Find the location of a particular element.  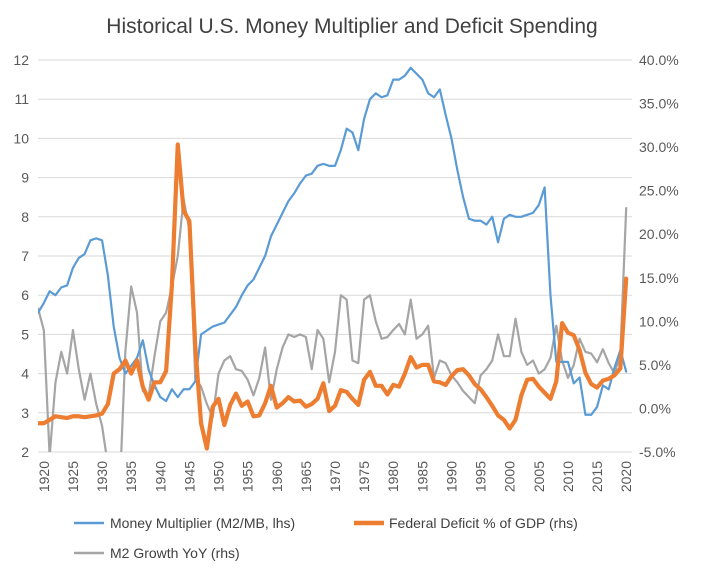

x-tick-label: 1980 is located at coordinates (393, 476).